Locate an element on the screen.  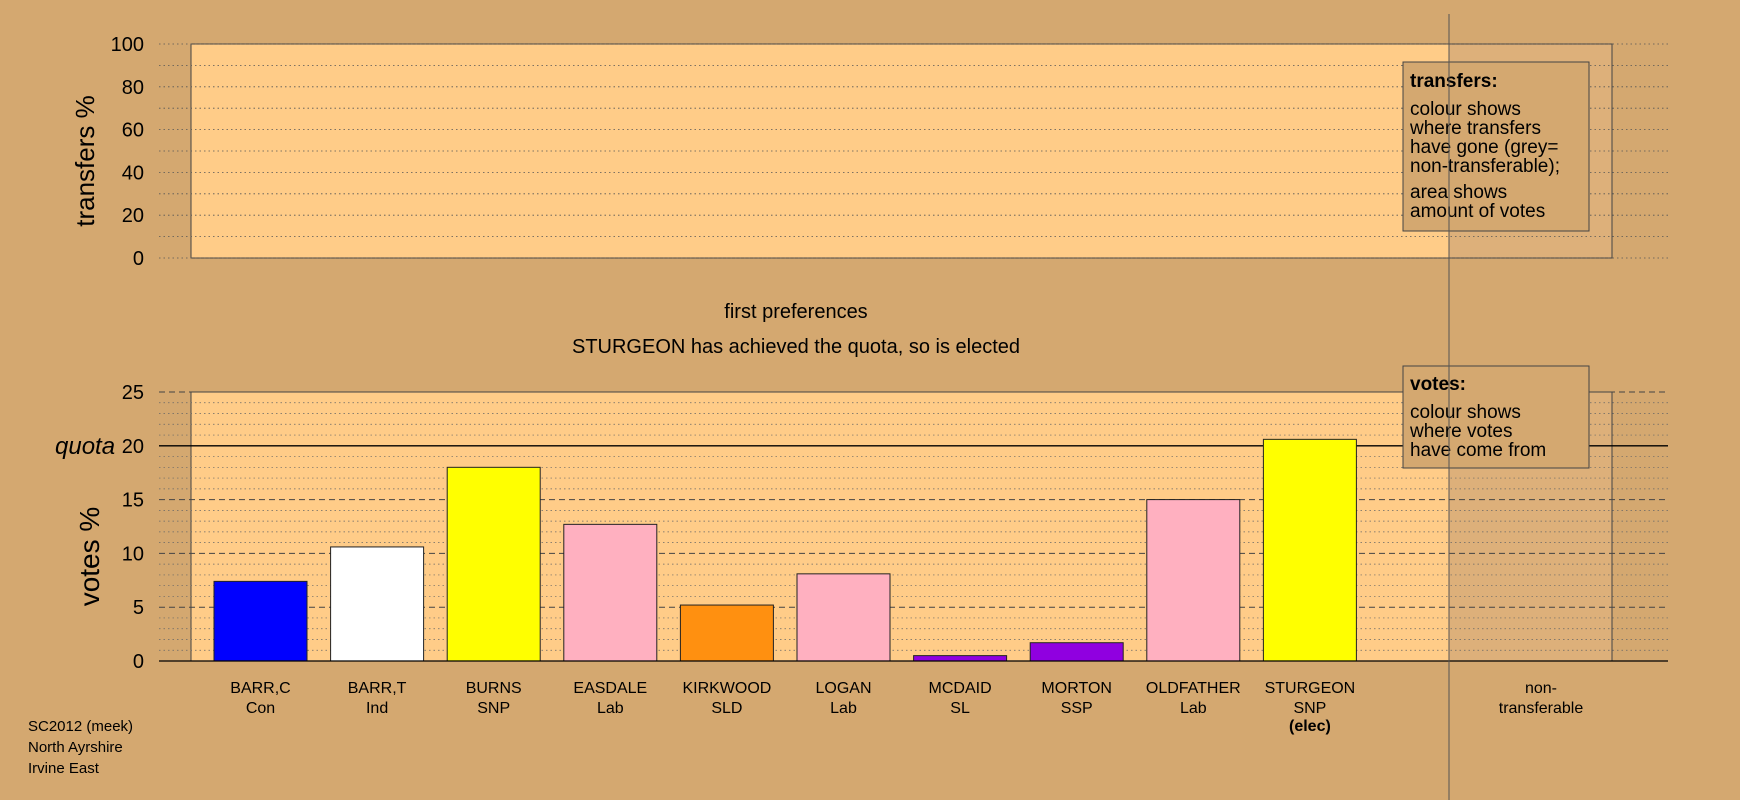
candidate-party: SLD is located at coordinates (726, 708).